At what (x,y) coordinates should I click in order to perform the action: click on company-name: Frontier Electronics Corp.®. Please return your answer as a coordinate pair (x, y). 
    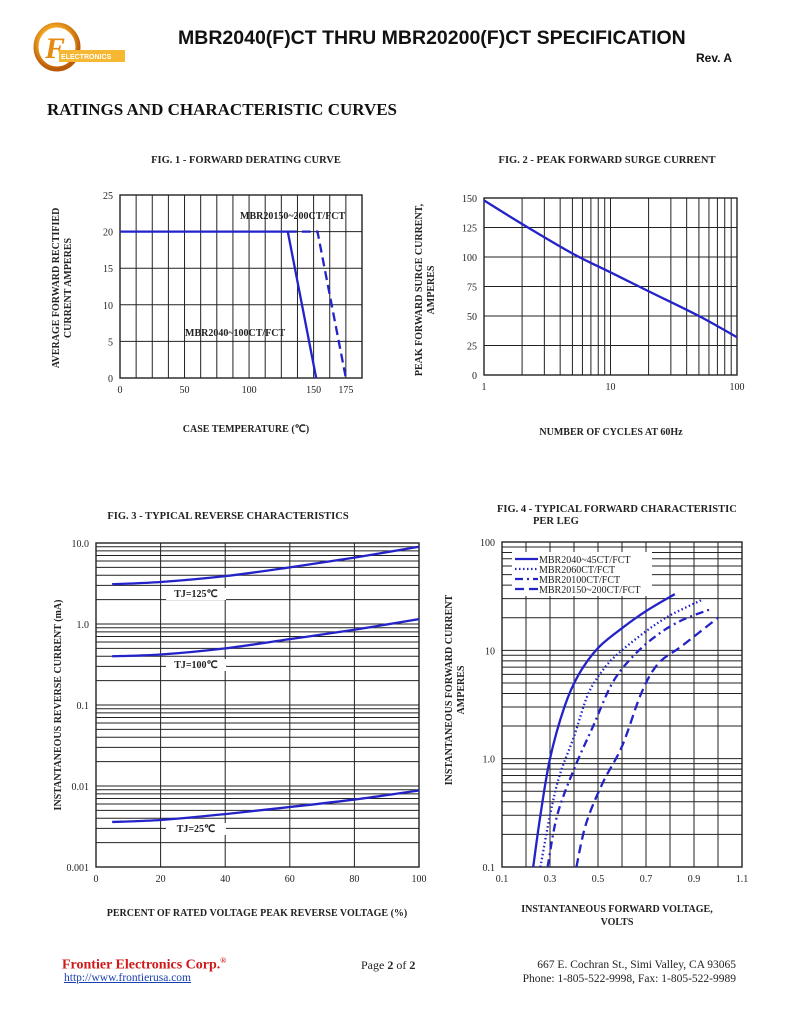
    Looking at the image, I should click on (144, 965).